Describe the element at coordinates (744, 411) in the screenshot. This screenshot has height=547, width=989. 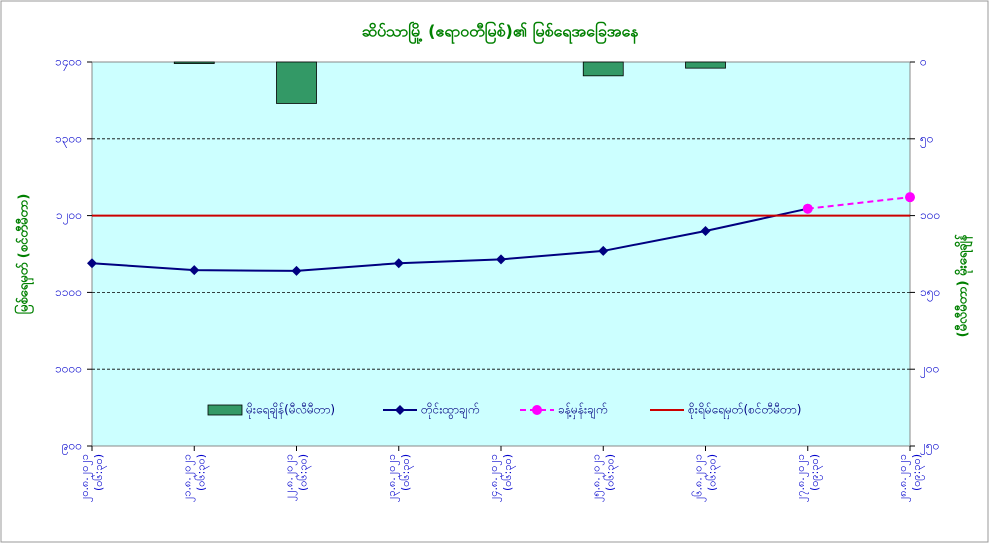
I see `legend-label: စိုးရိမ်ရေမှတ်(စင်တီမီတာ)` at that location.